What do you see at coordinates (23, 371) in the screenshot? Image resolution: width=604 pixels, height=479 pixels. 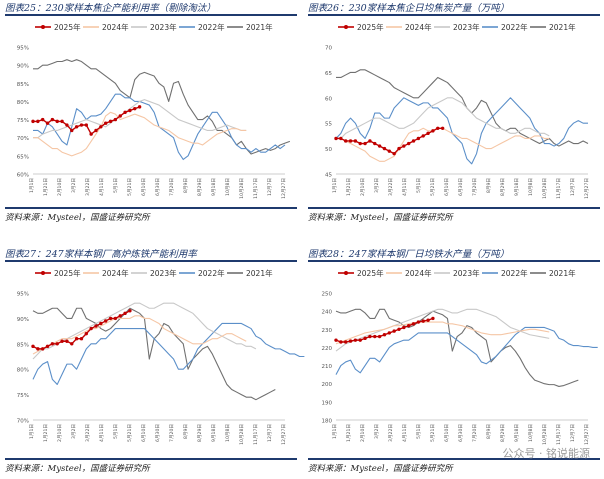 I see `y-tick-label: 80%` at bounding box center [23, 371].